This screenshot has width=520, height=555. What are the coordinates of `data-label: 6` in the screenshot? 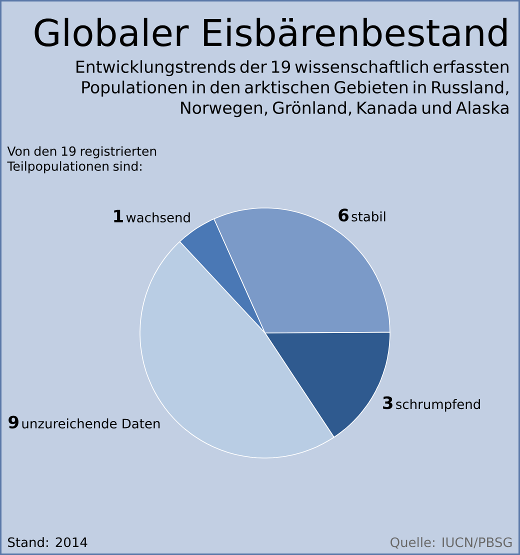 It's located at (343, 215).